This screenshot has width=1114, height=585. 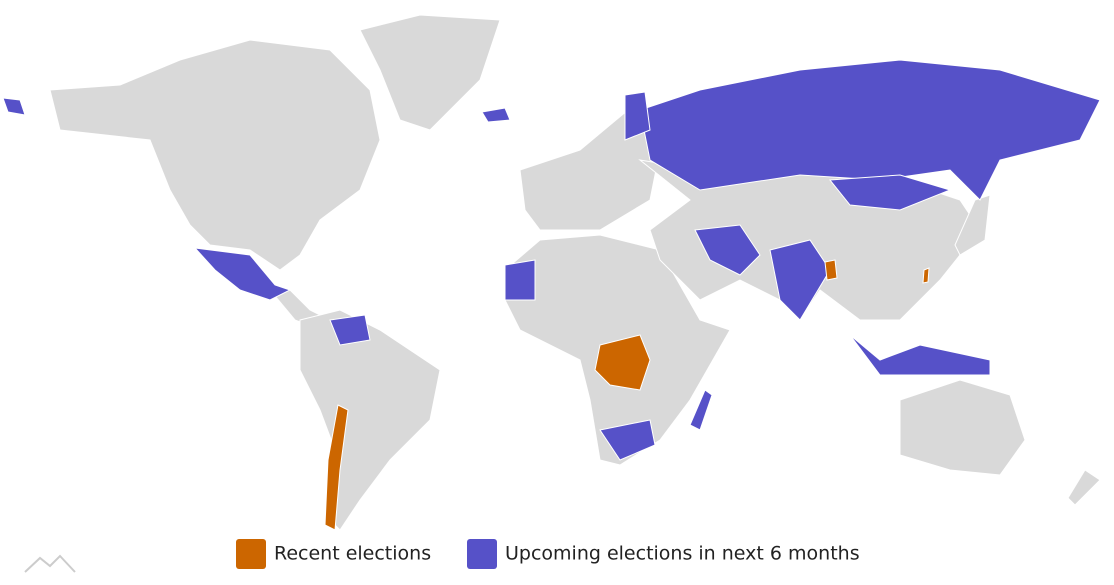 I want to click on australia, so click(x=962, y=427).